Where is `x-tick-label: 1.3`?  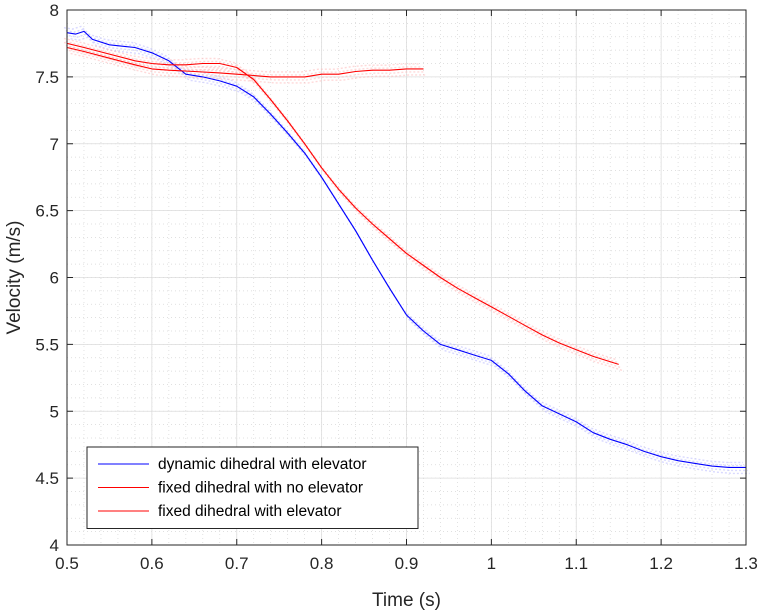
x-tick-label: 1.3 is located at coordinates (746, 563).